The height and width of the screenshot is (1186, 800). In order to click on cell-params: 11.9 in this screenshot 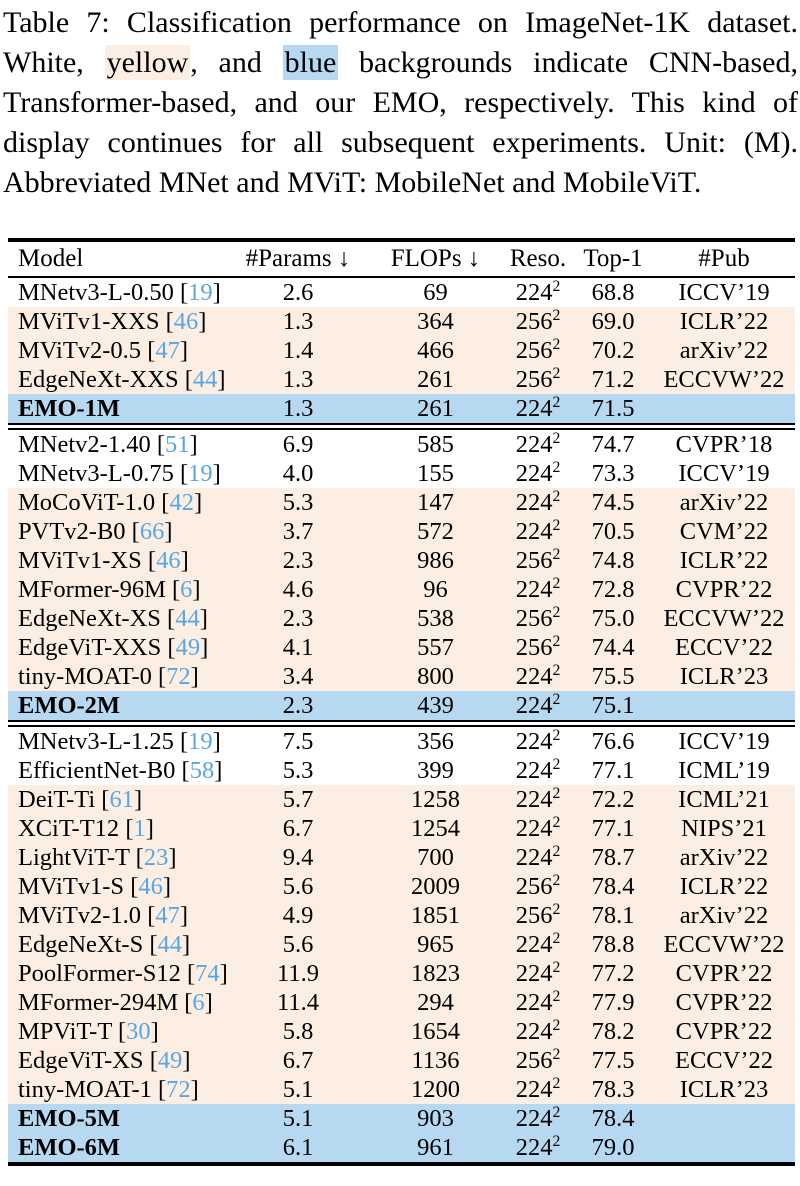, I will do `click(298, 973)`.